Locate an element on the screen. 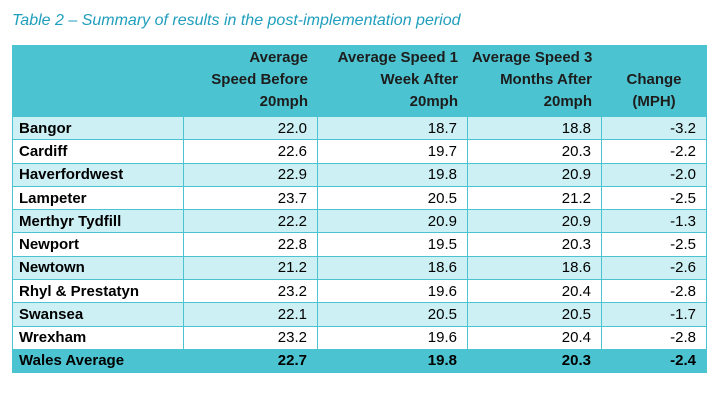 This screenshot has height=405, width=720. table-row: Wrexham 23.2 19.6 20.4 -2.8 is located at coordinates (359, 337).